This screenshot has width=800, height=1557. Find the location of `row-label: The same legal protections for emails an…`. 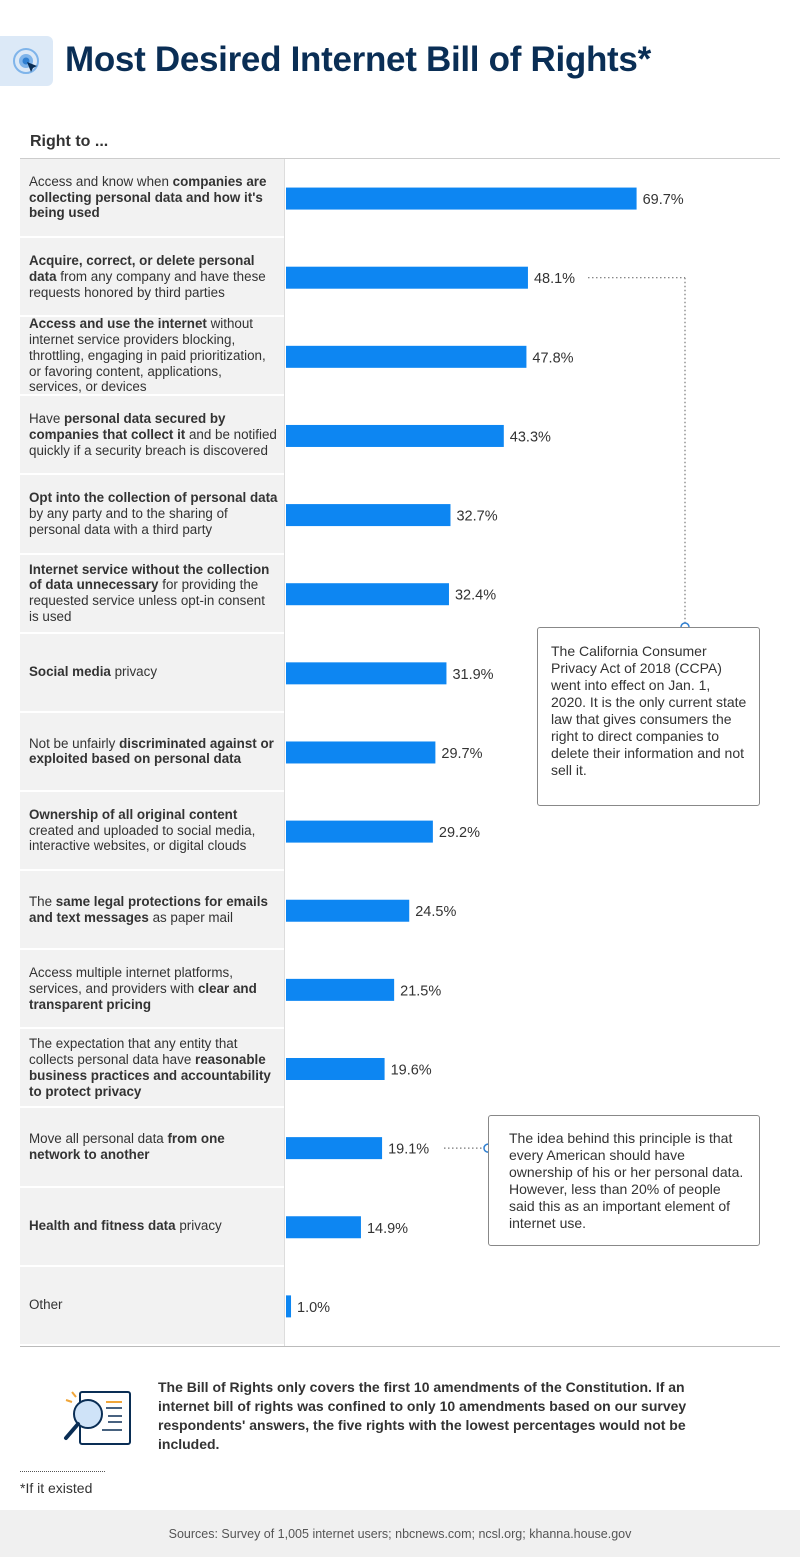

row-label: The same legal protections for emails an… is located at coordinates (152, 911).